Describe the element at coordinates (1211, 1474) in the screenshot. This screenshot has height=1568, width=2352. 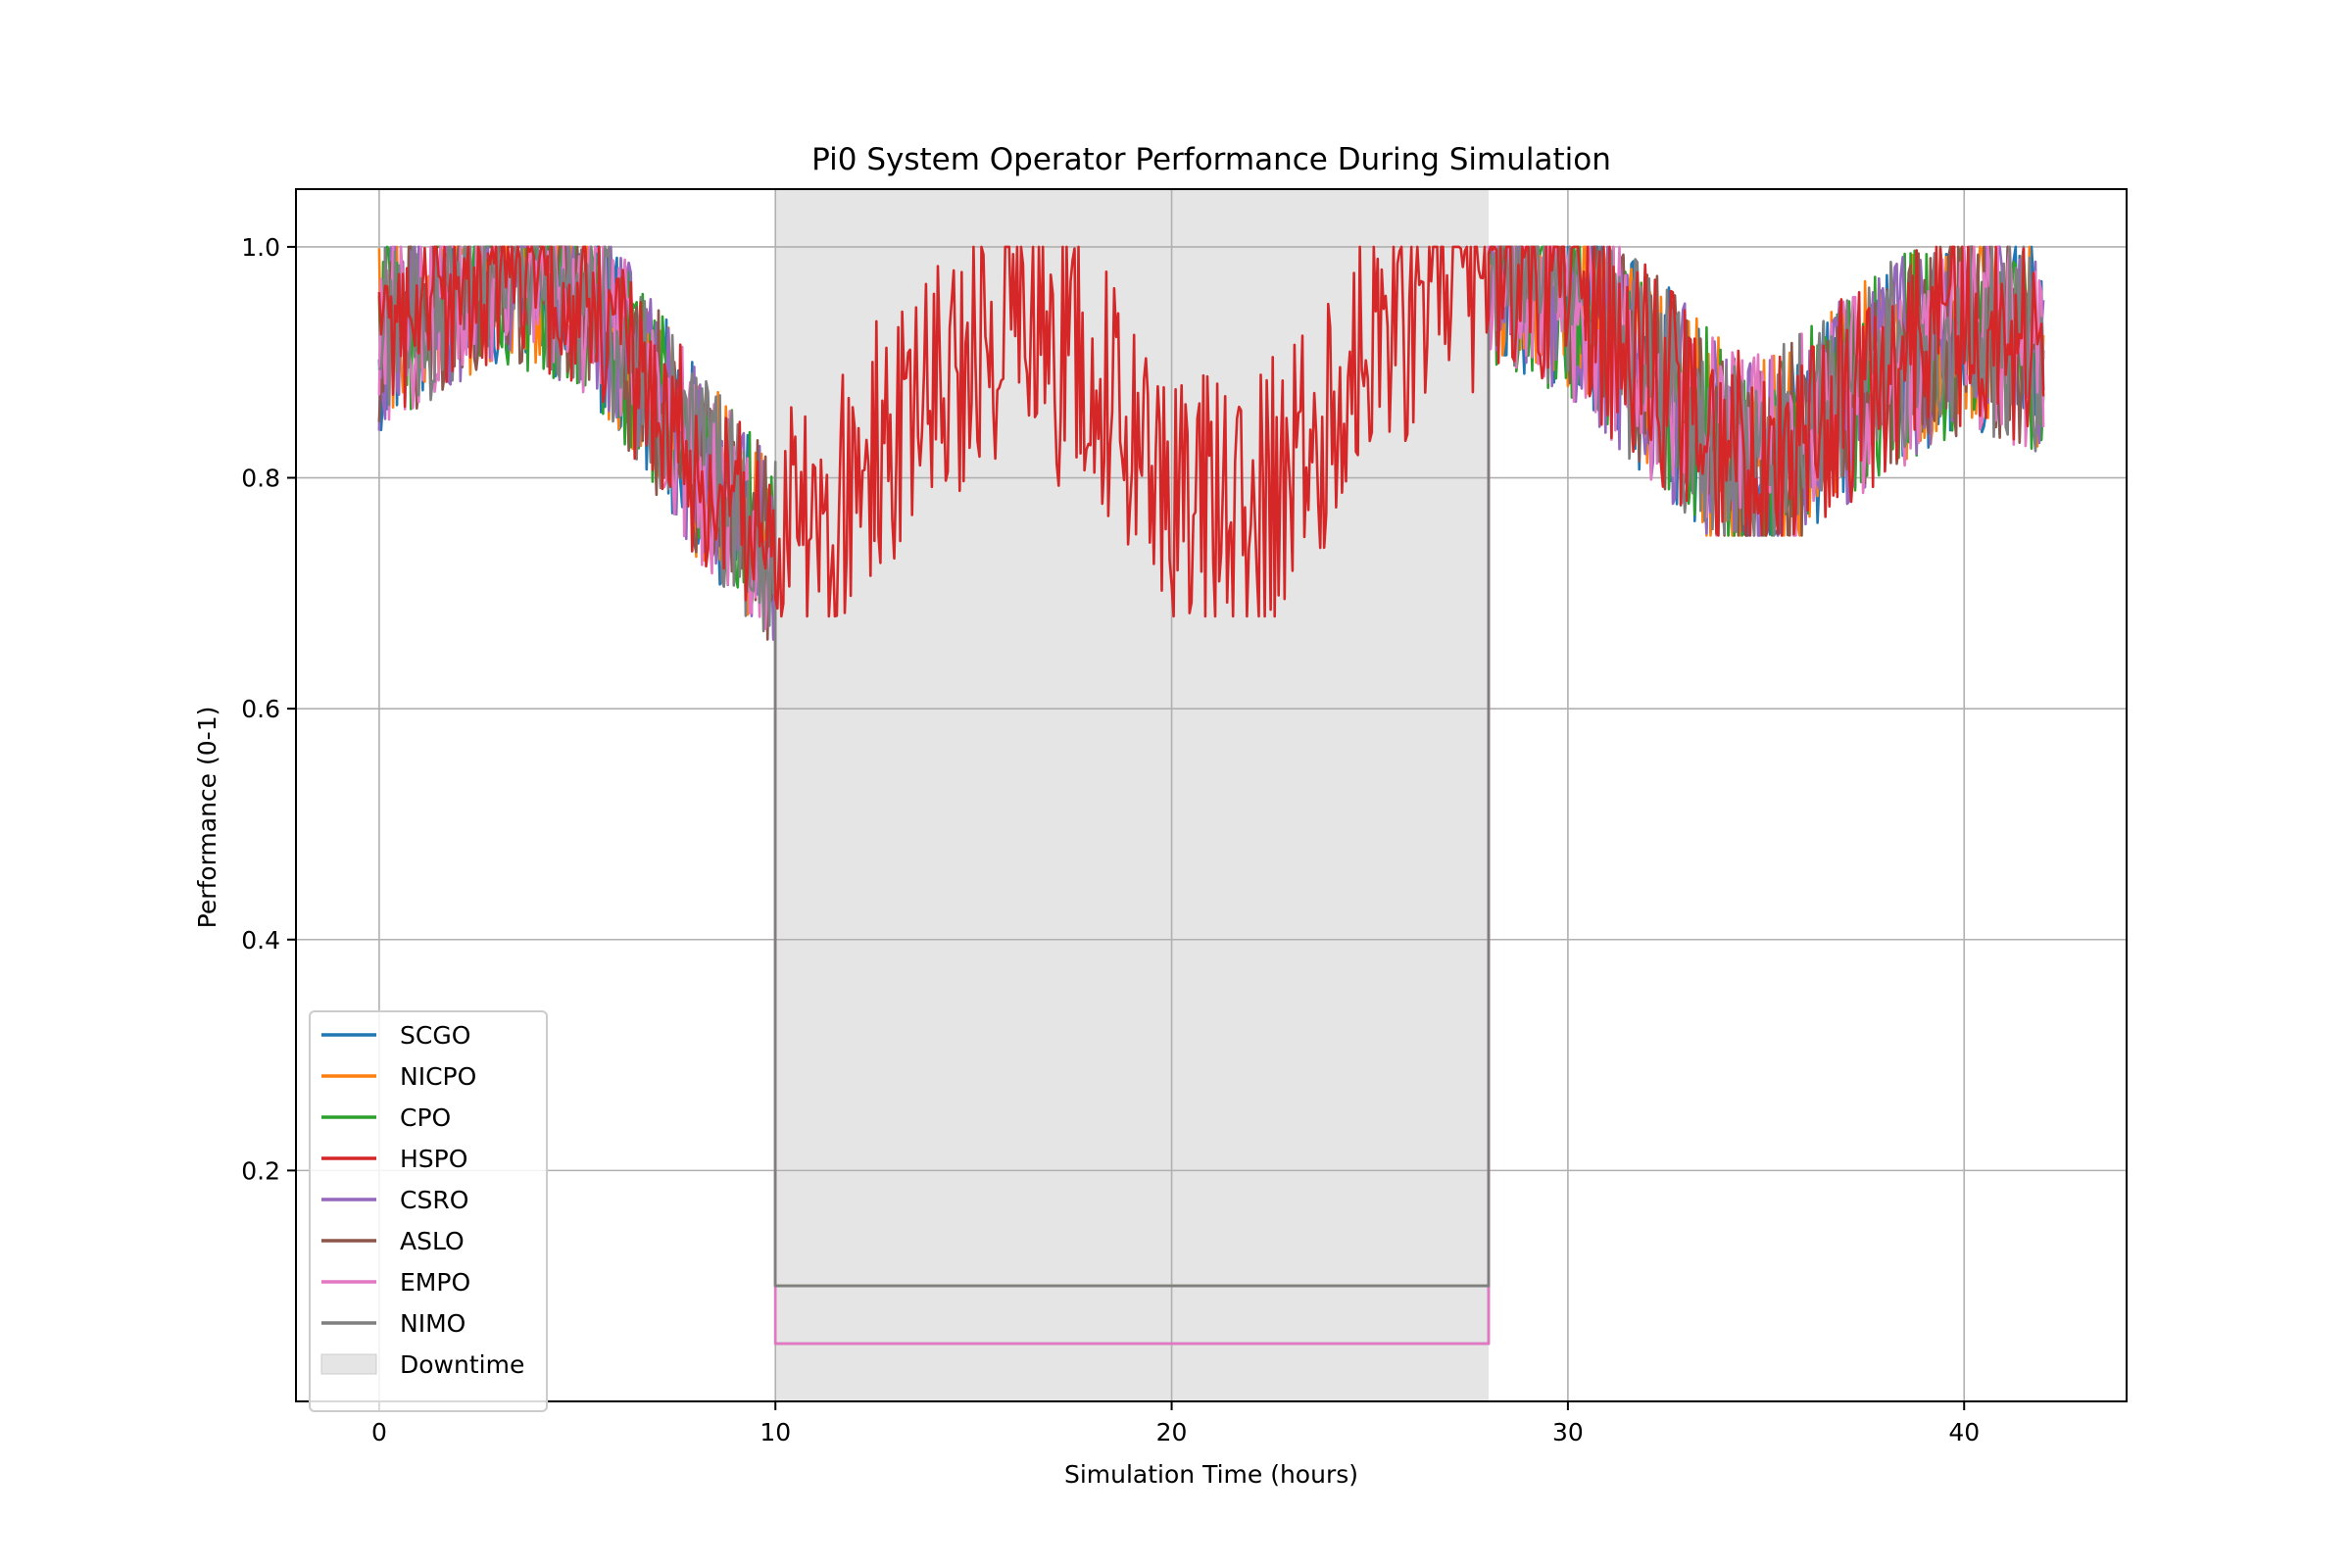
I see `x-axis-label: Simulation Time (hours)` at that location.